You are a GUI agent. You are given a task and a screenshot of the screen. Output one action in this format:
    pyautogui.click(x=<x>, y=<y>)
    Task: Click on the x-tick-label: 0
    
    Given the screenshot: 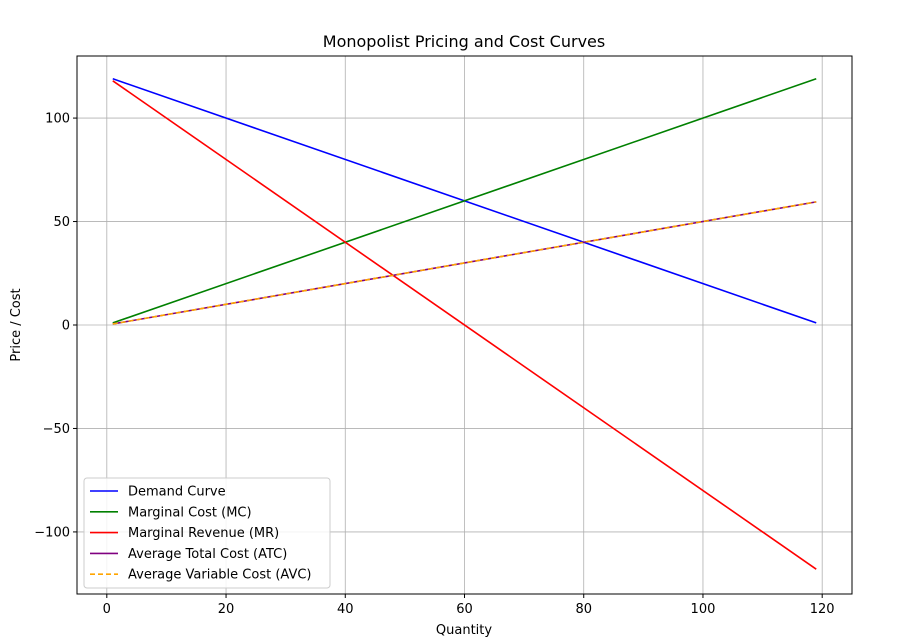 What is the action you would take?
    pyautogui.click(x=107, y=609)
    